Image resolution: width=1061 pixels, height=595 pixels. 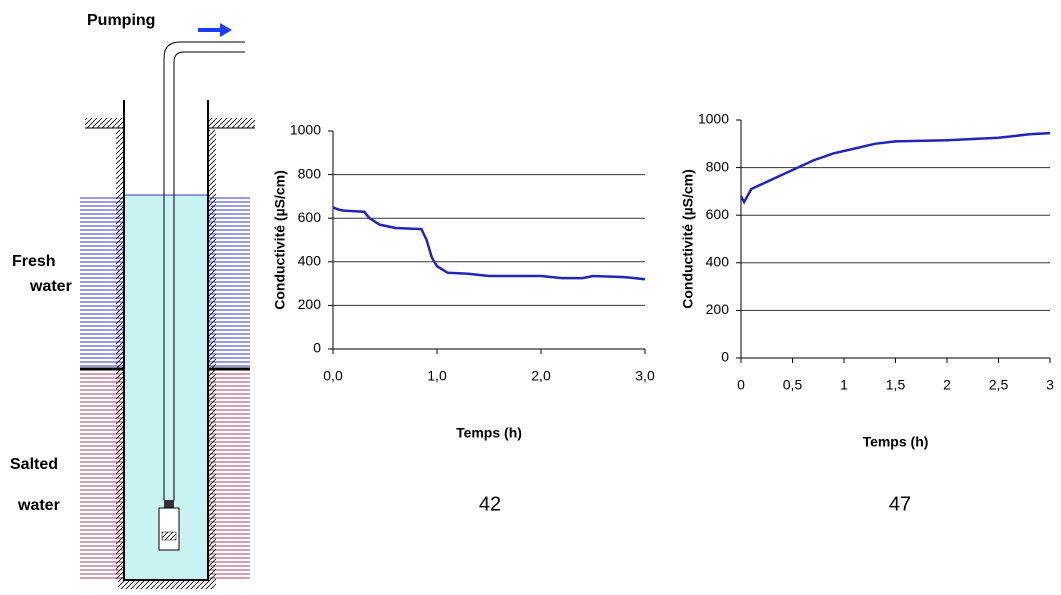 What do you see at coordinates (896, 385) in the screenshot?
I see `x-tick-label: 1,5` at bounding box center [896, 385].